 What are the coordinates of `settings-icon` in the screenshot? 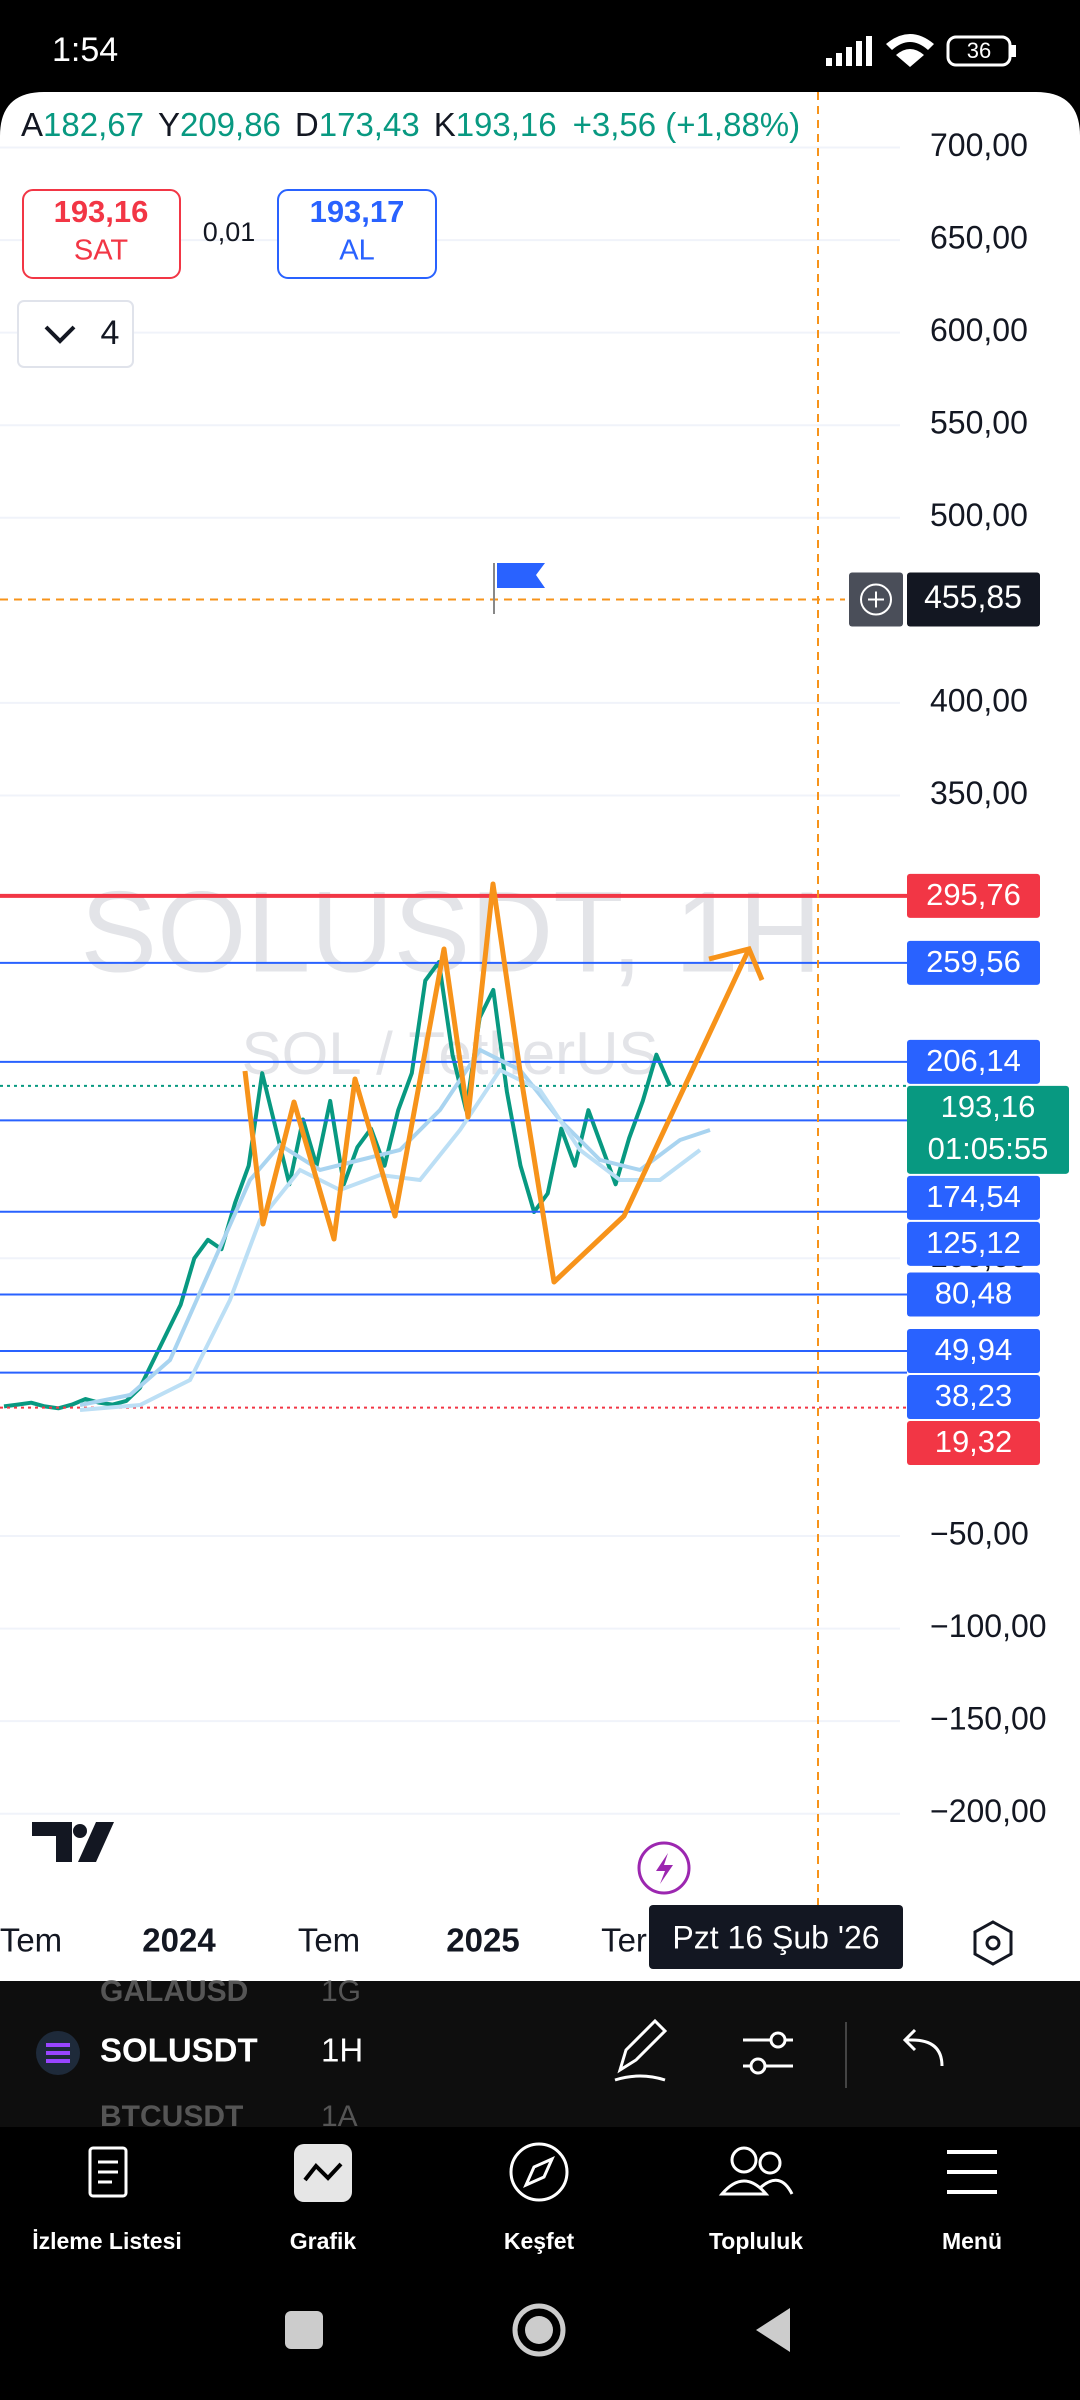 It's located at (993, 1943).